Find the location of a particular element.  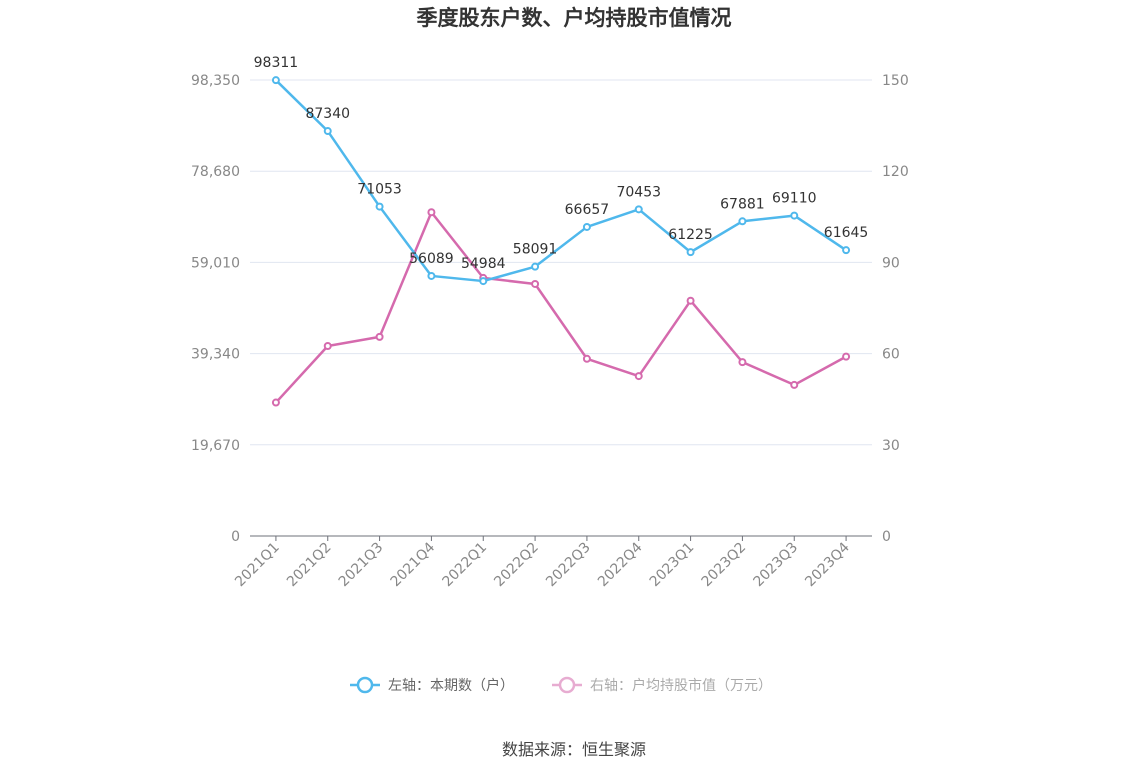

x-tick-label: 2021Q3 is located at coordinates (361, 565).